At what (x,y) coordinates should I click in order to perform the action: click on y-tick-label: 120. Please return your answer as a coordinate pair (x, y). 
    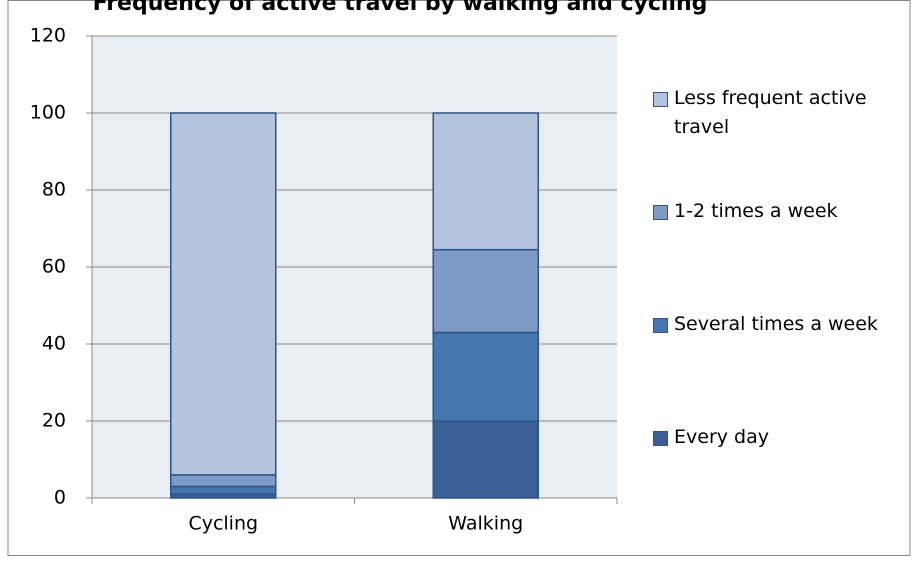
    Looking at the image, I should click on (48, 36).